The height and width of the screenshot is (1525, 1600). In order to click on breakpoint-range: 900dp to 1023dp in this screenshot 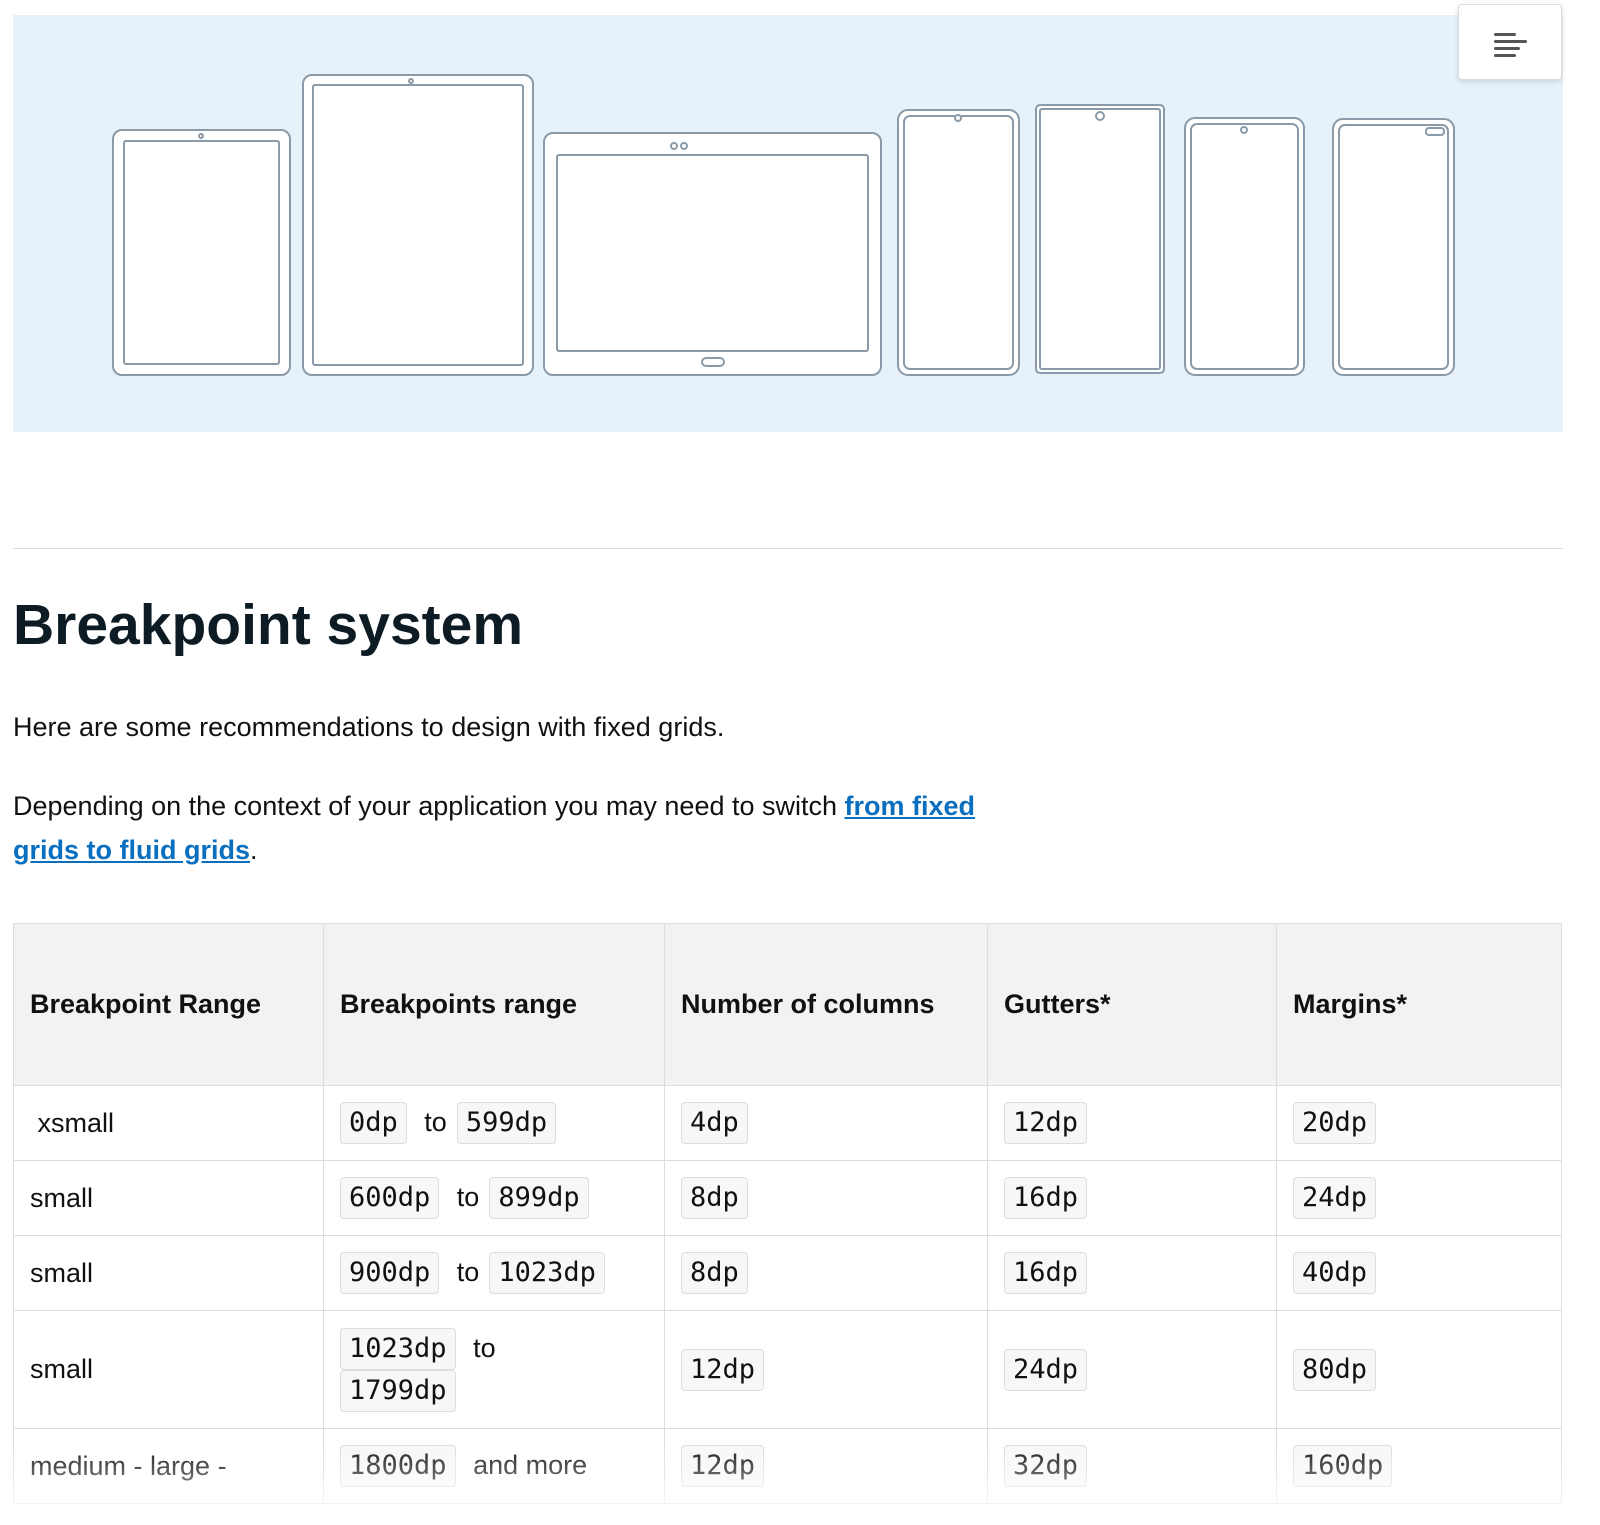, I will do `click(494, 1273)`.